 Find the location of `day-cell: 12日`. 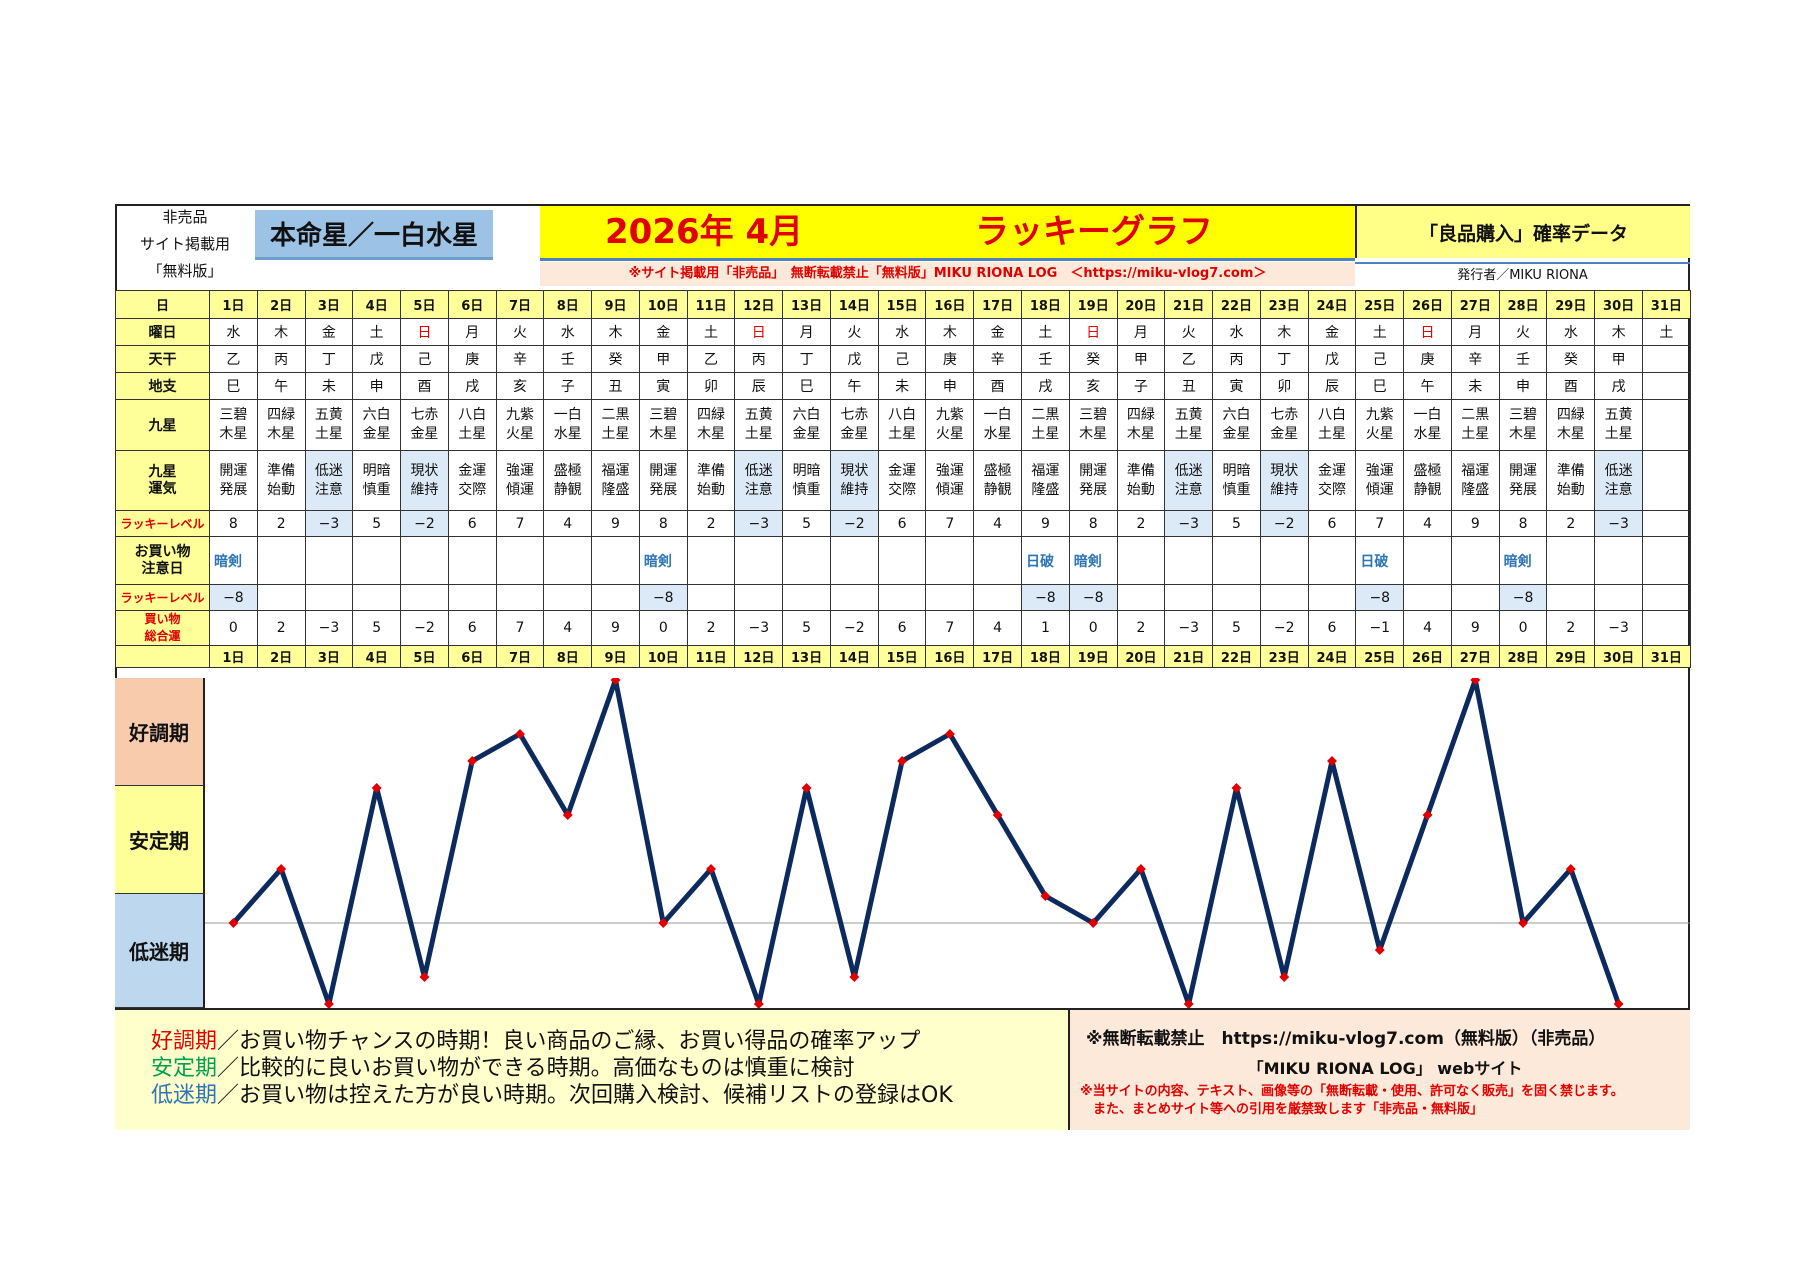

day-cell: 12日 is located at coordinates (759, 656).